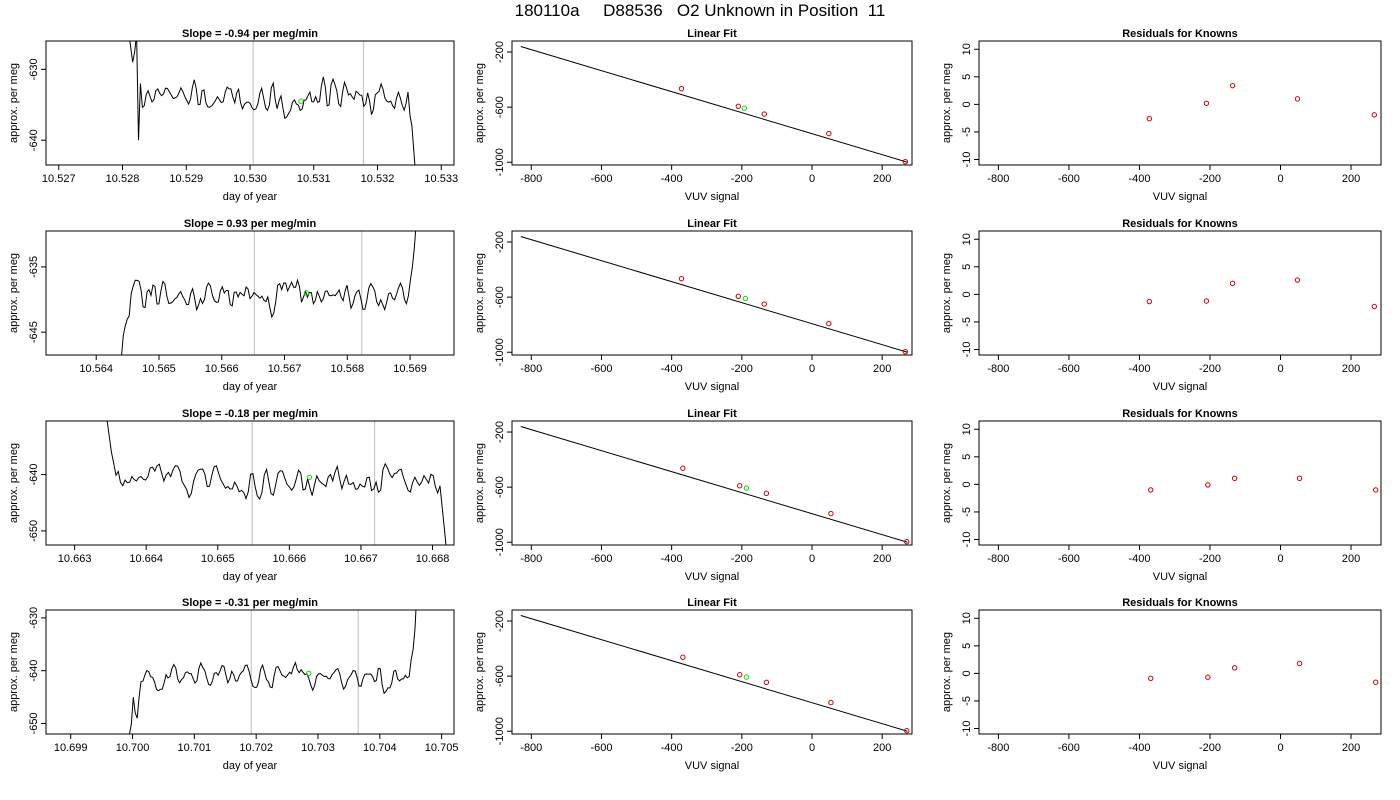 This screenshot has width=1400, height=800. I want to click on x-tick-label: 10.702, so click(256, 748).